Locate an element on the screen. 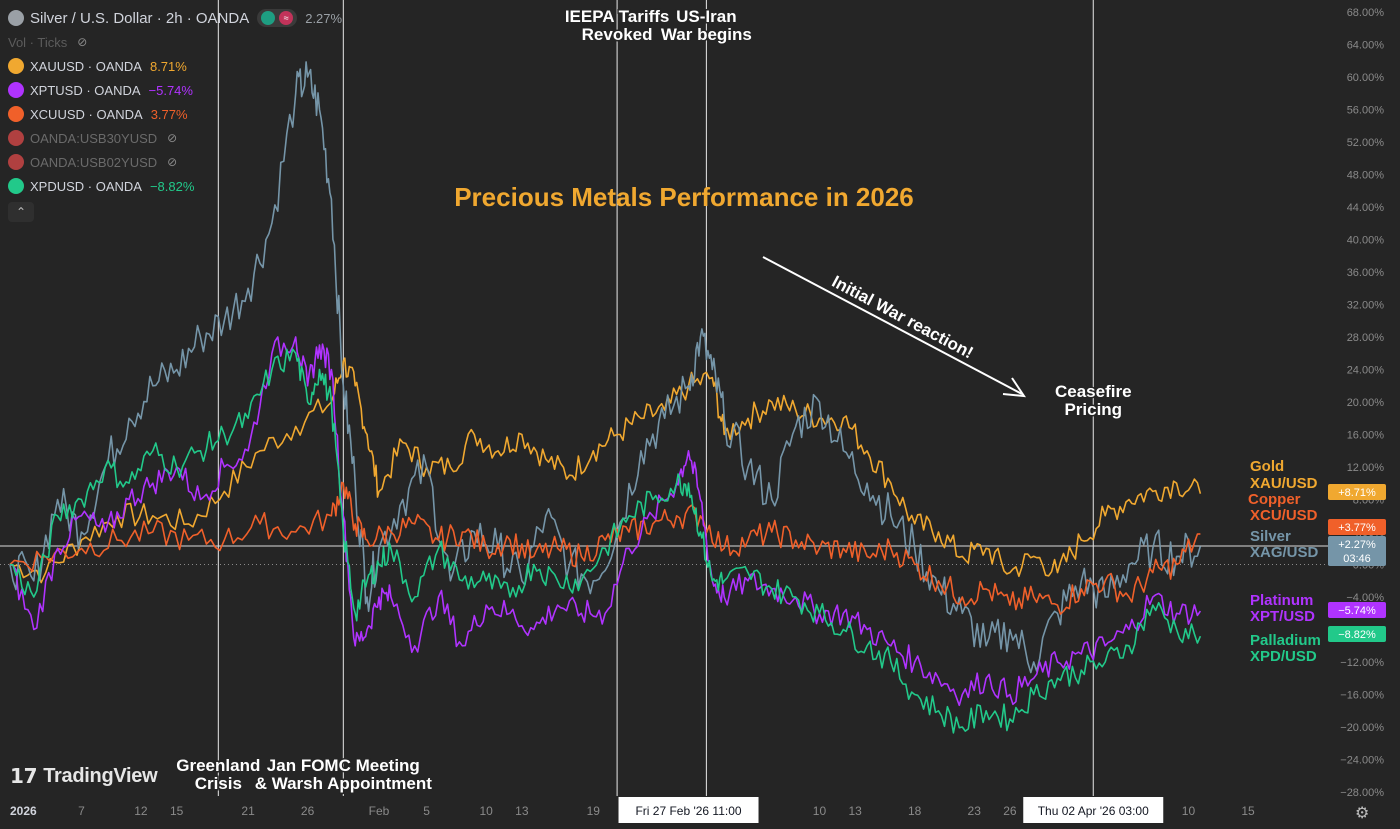 This screenshot has height=829, width=1400. y-tick-label: 64.00% is located at coordinates (1366, 46).